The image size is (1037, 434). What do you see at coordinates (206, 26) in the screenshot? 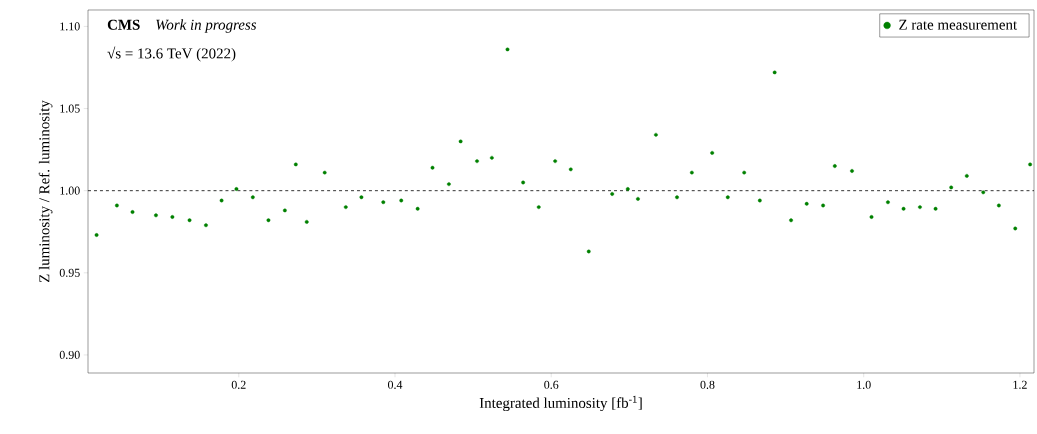
I see `annotation: Work in progress` at bounding box center [206, 26].